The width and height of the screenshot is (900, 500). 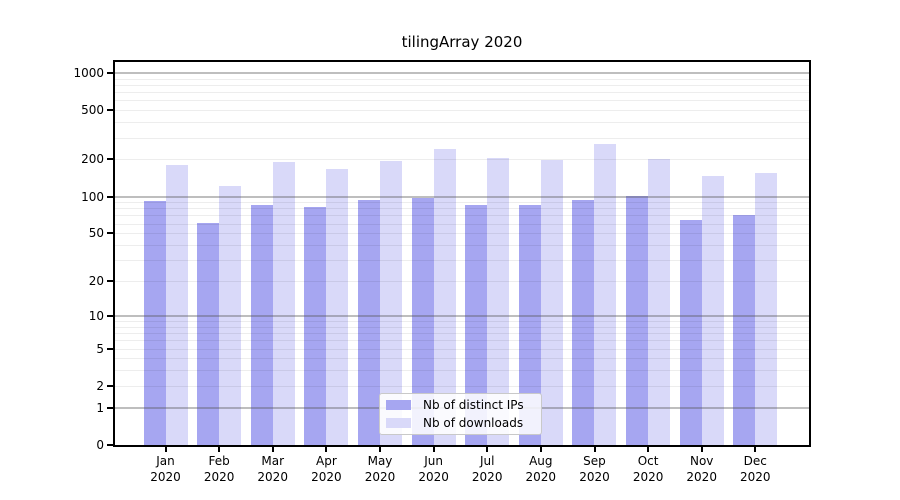 What do you see at coordinates (701, 449) in the screenshot?
I see `x-tick-nov` at bounding box center [701, 449].